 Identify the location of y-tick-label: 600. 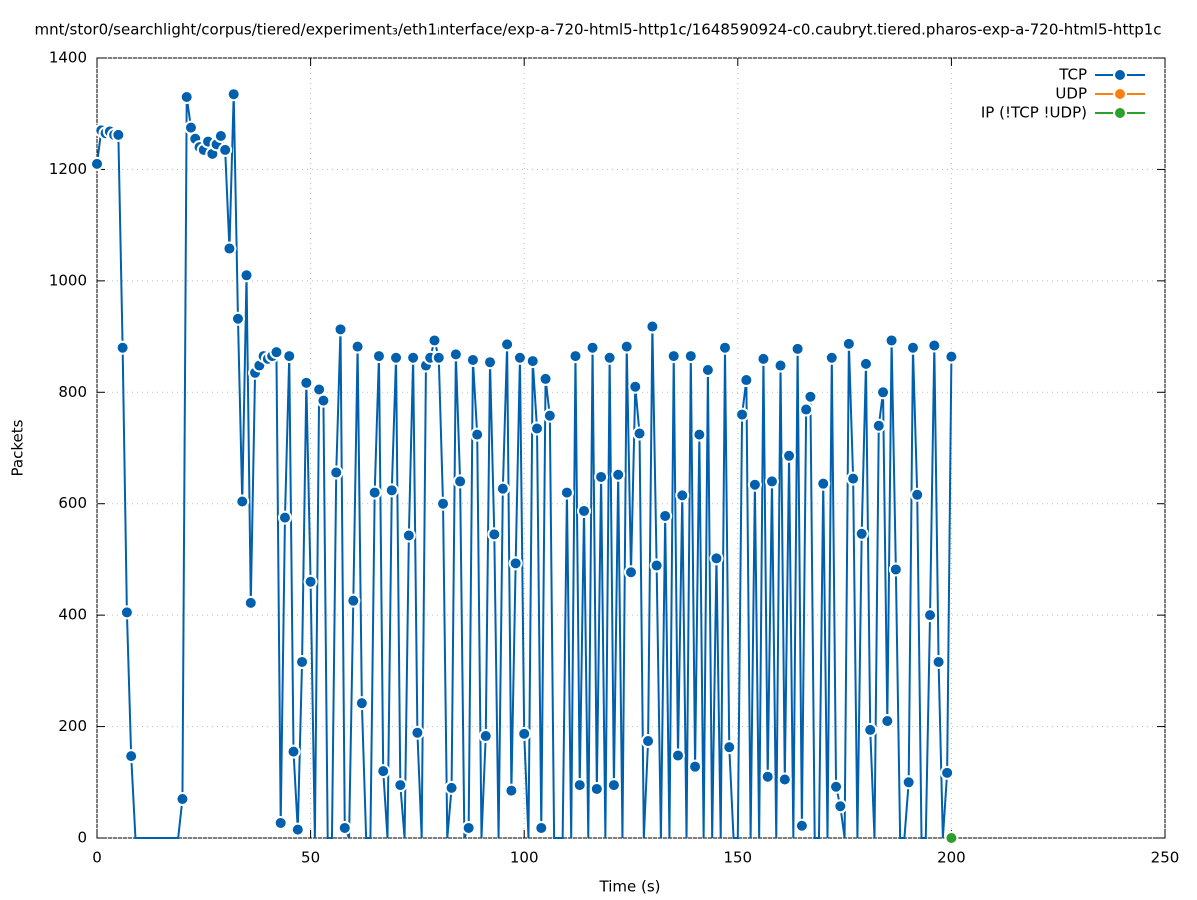
(72, 503).